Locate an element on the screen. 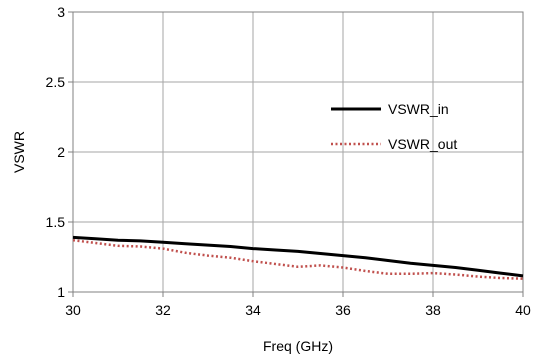 The image size is (534, 361). legend-label-vswr-in: VSWR_in is located at coordinates (418, 109).